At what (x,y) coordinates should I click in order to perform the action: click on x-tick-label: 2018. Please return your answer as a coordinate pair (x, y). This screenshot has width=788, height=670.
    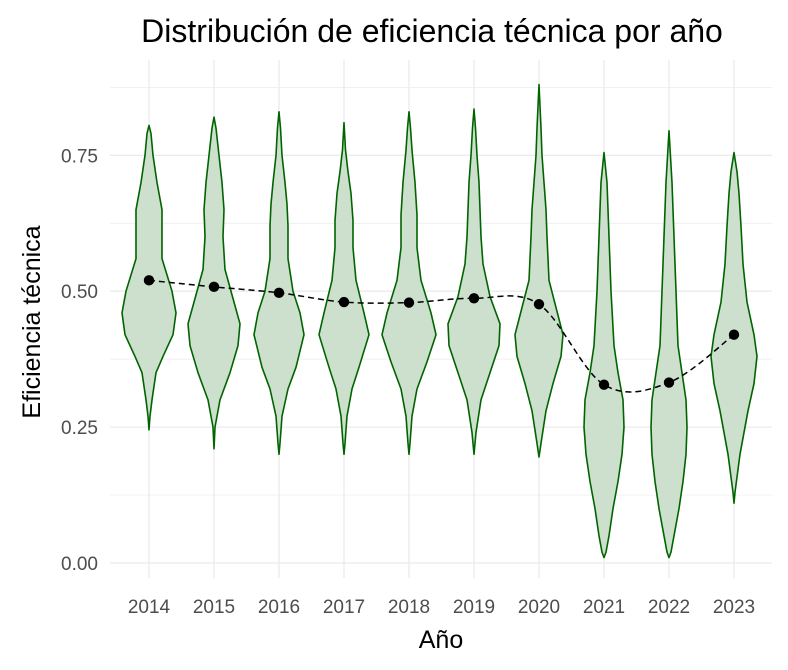
    Looking at the image, I should click on (409, 607).